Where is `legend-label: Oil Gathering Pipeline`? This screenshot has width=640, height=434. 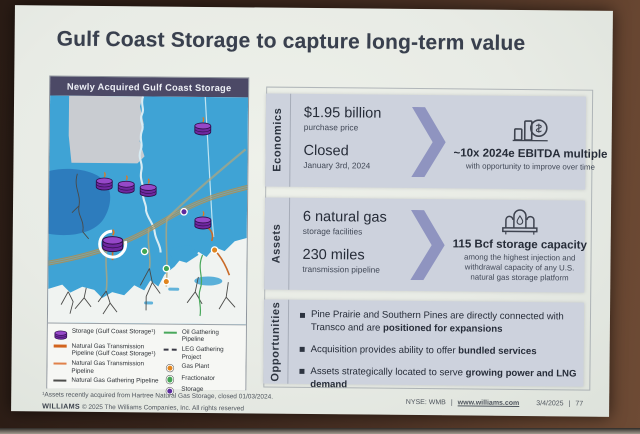
legend-label: Oil Gathering Pipeline is located at coordinates (200, 336).